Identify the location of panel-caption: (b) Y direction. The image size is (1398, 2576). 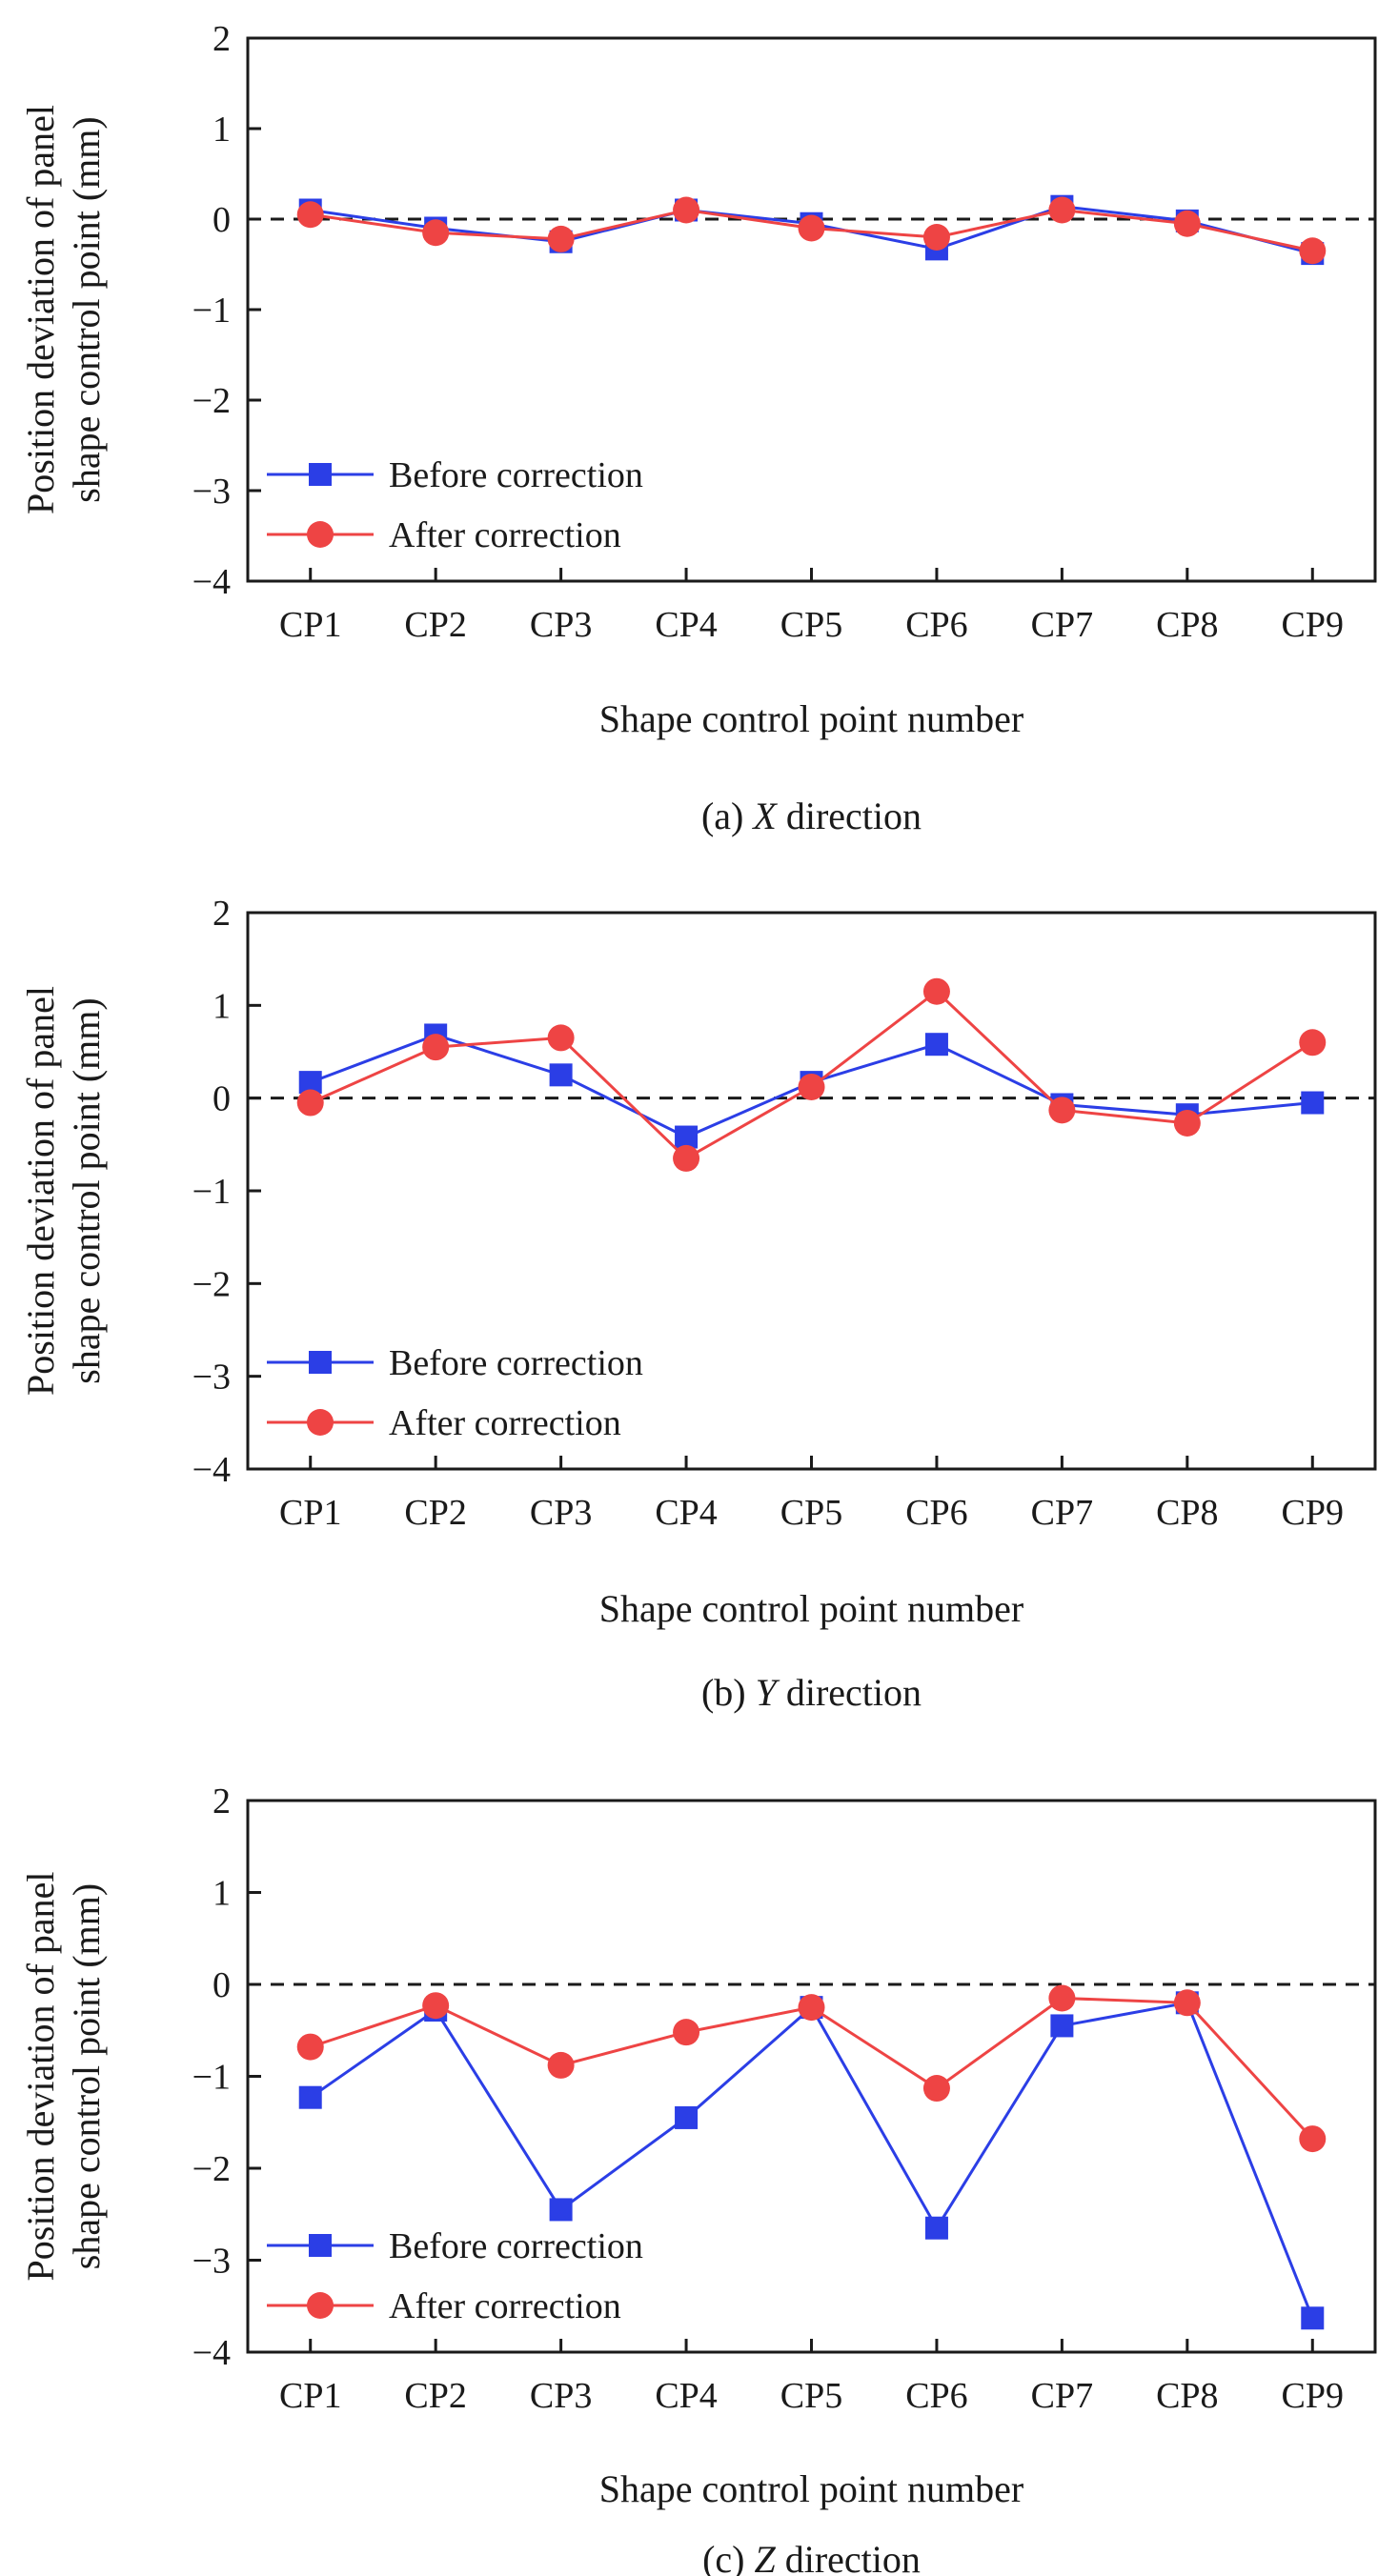
(811, 1693).